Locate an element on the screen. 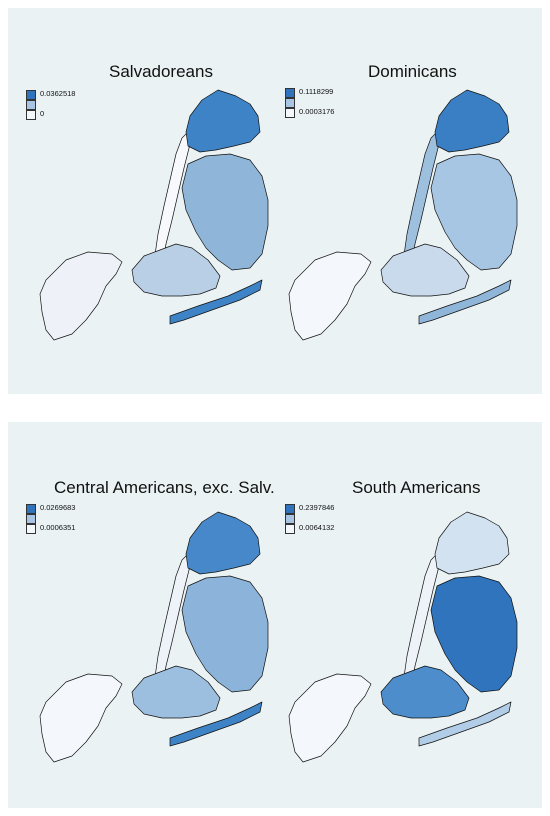 The image size is (550, 816). map-salvadoreans is located at coordinates (154, 215).